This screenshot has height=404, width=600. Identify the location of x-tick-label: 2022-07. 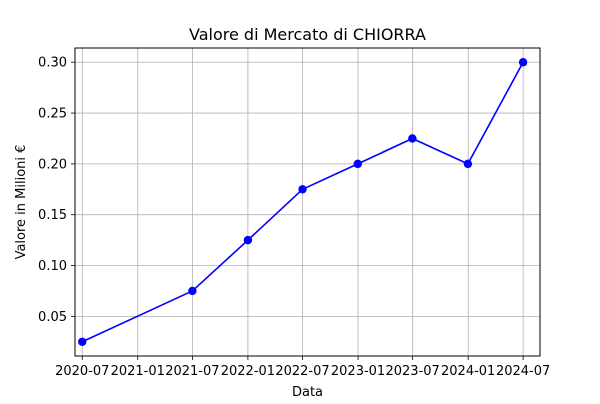
(302, 371).